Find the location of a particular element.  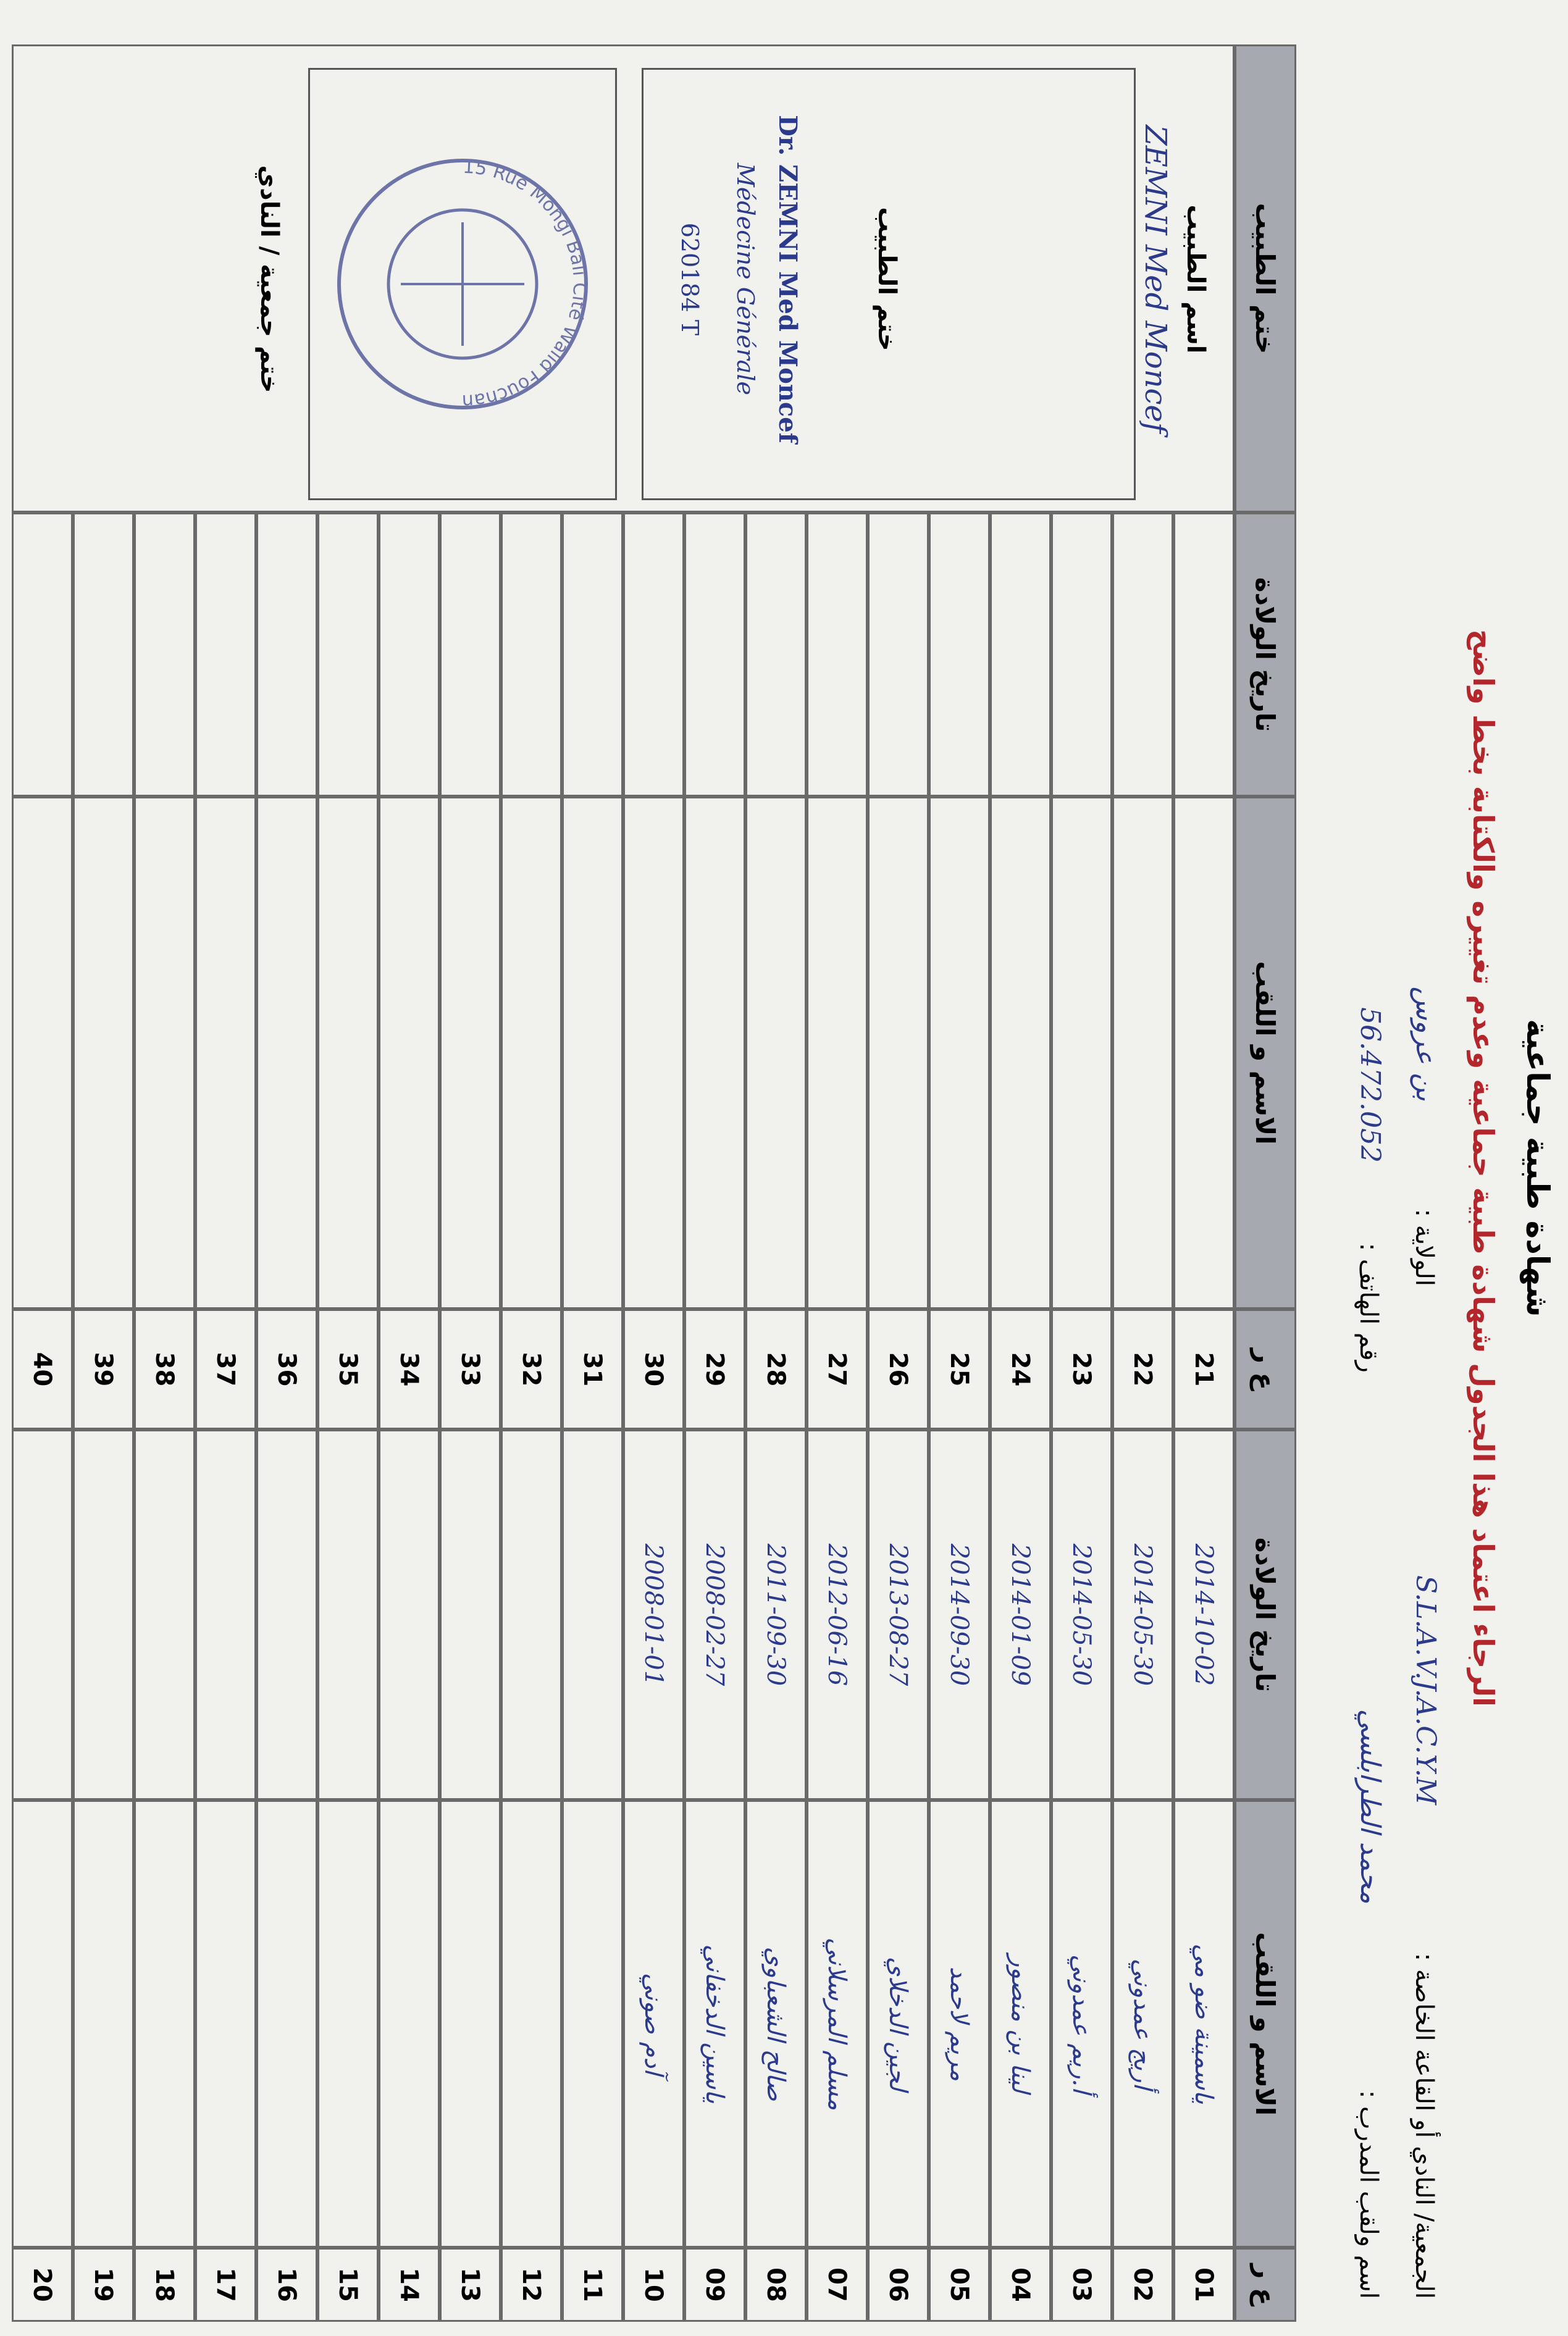

coach-label: اسم ولقب المدرب : is located at coordinates (1368, 2194).